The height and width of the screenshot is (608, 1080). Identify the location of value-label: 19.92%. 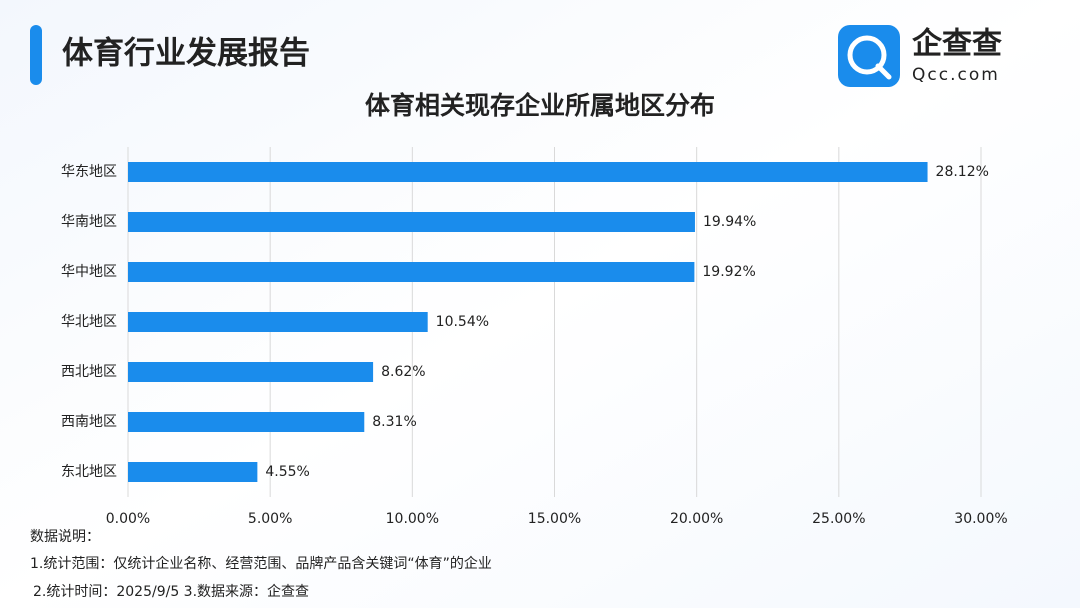
(728, 272).